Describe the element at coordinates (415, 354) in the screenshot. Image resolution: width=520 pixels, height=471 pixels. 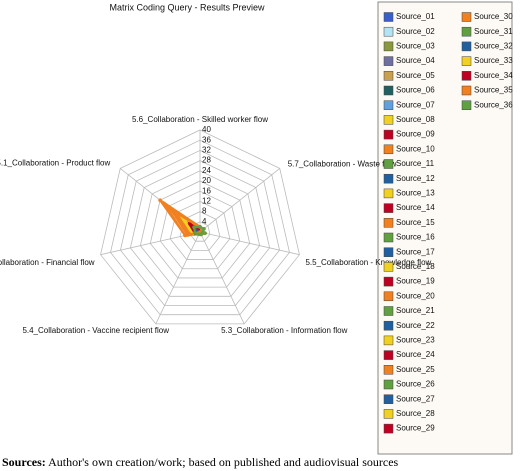
I see `legend-label: Source_24` at that location.